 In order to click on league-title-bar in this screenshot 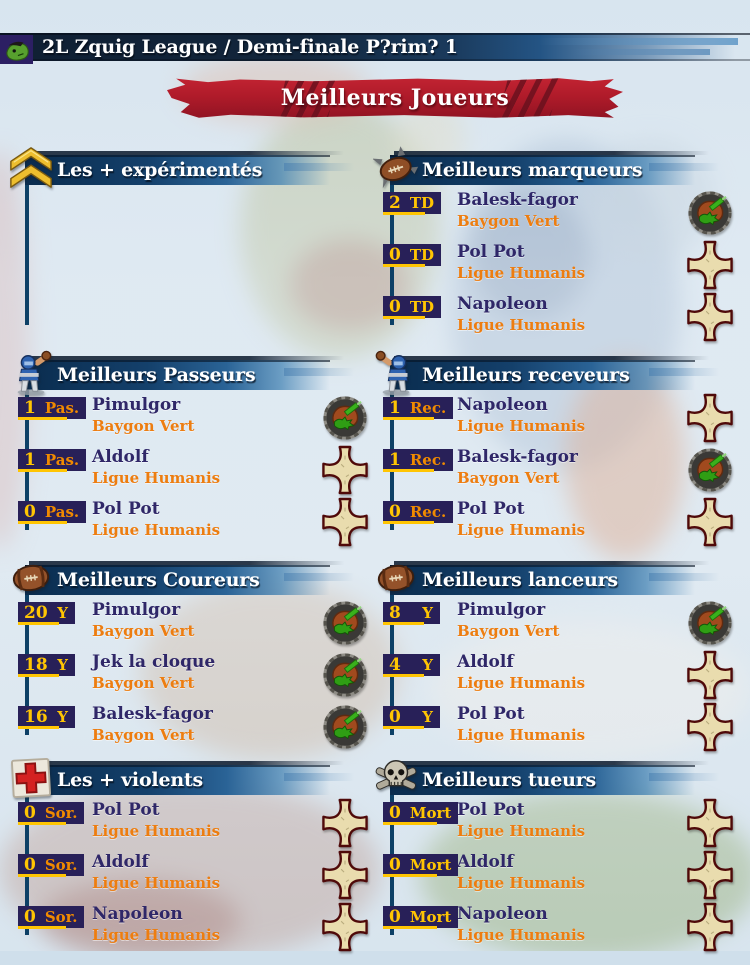, I will do `click(375, 47)`.